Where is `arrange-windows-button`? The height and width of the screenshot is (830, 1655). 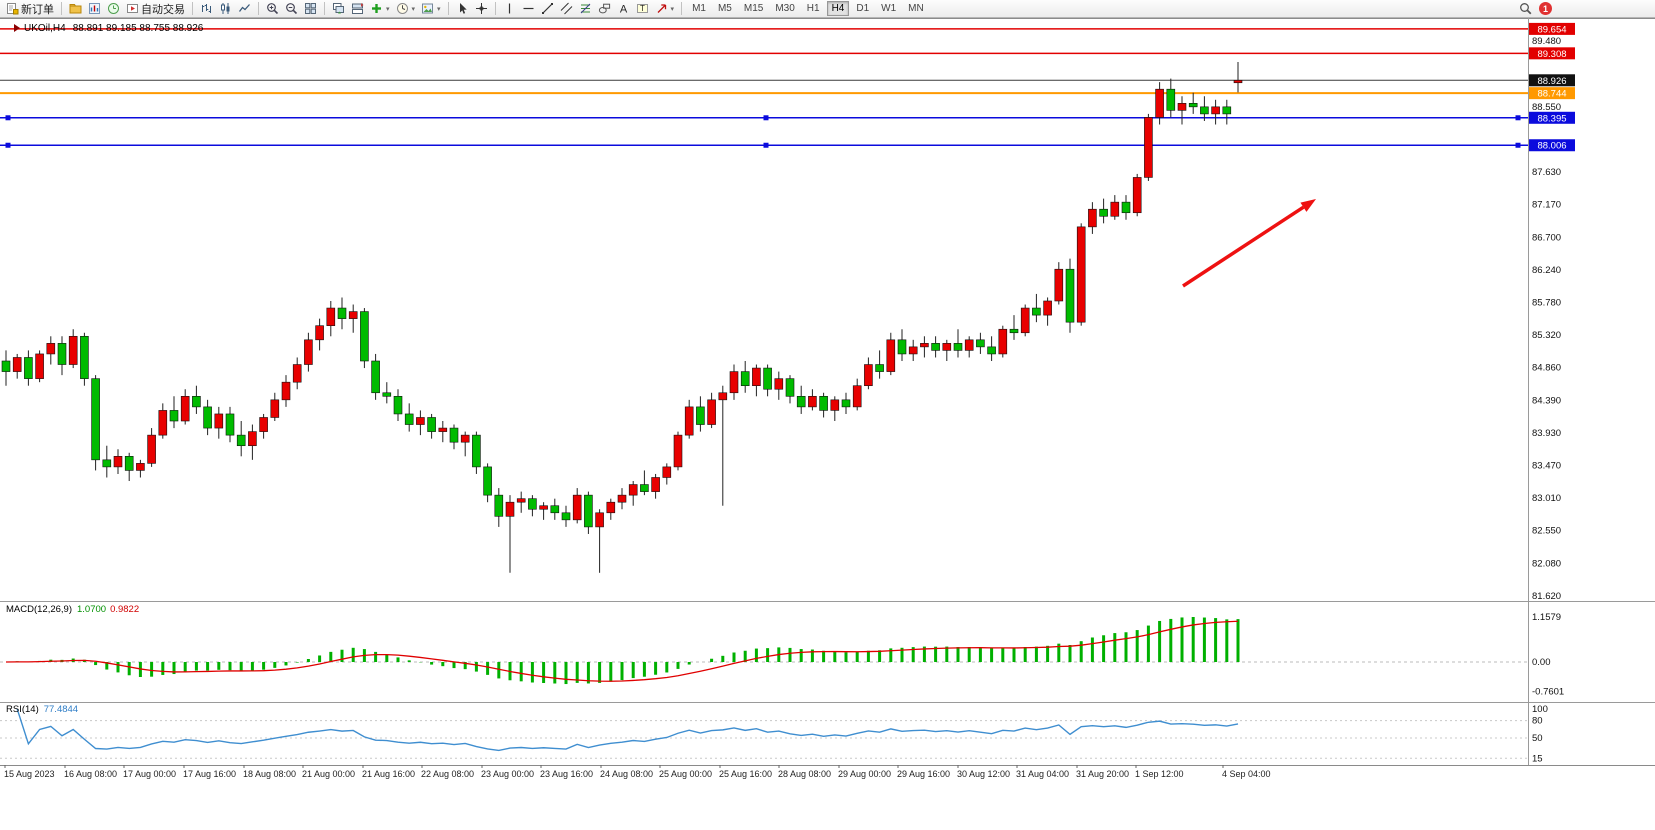
arrange-windows-button is located at coordinates (357, 9).